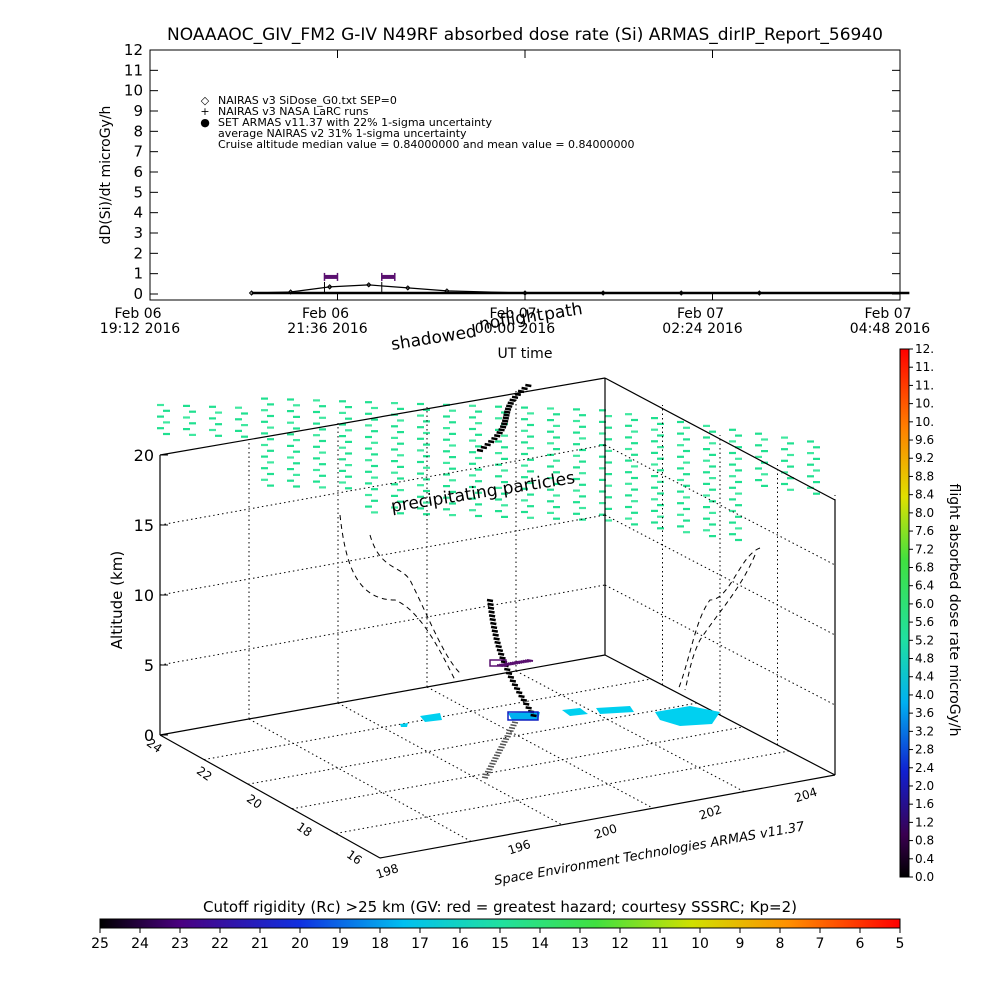 This screenshot has height=1000, width=1000. I want to click on rigidity-tick-label: 18, so click(380, 944).